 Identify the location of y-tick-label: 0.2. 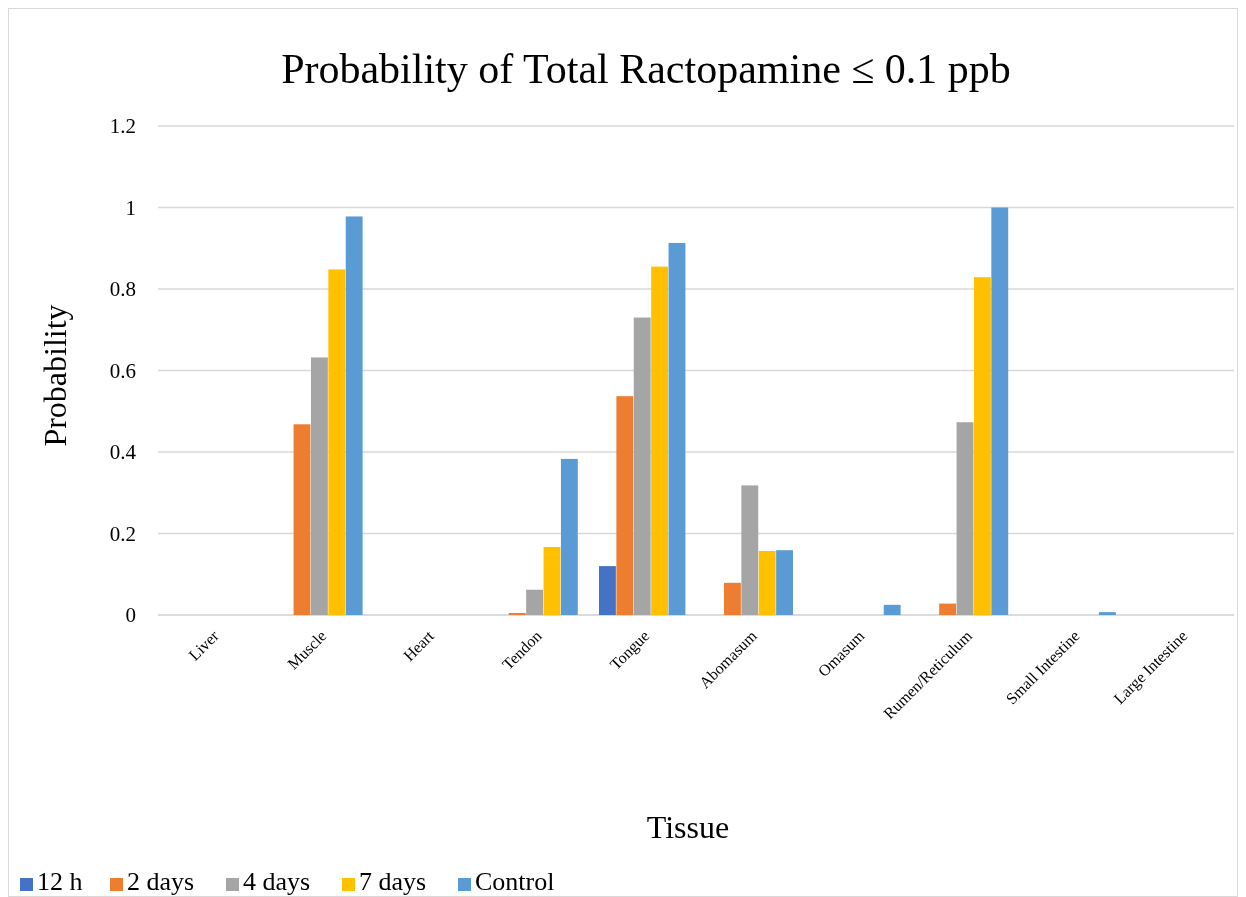
(122, 533).